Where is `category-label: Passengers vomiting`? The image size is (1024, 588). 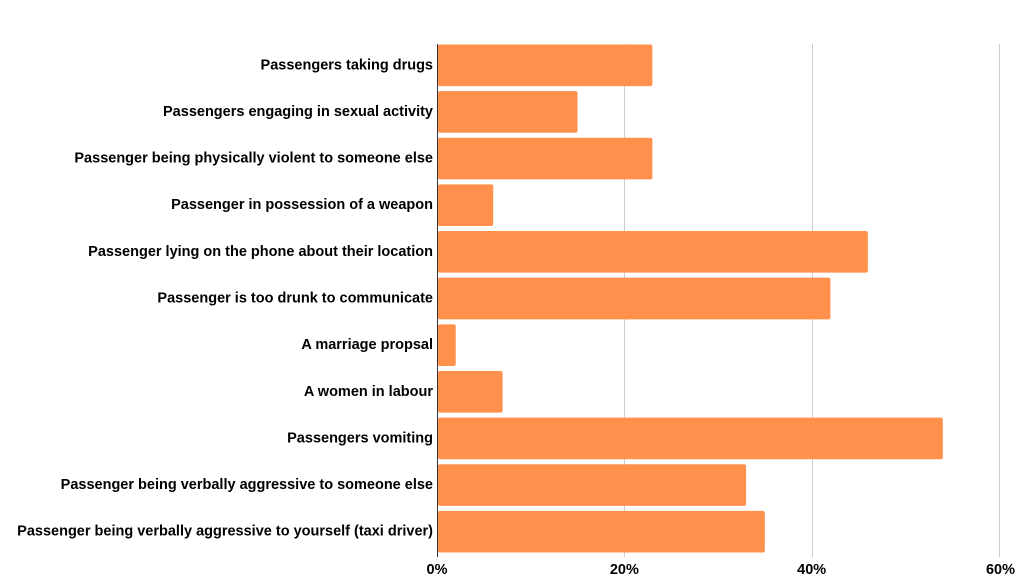 category-label: Passengers vomiting is located at coordinates (360, 438).